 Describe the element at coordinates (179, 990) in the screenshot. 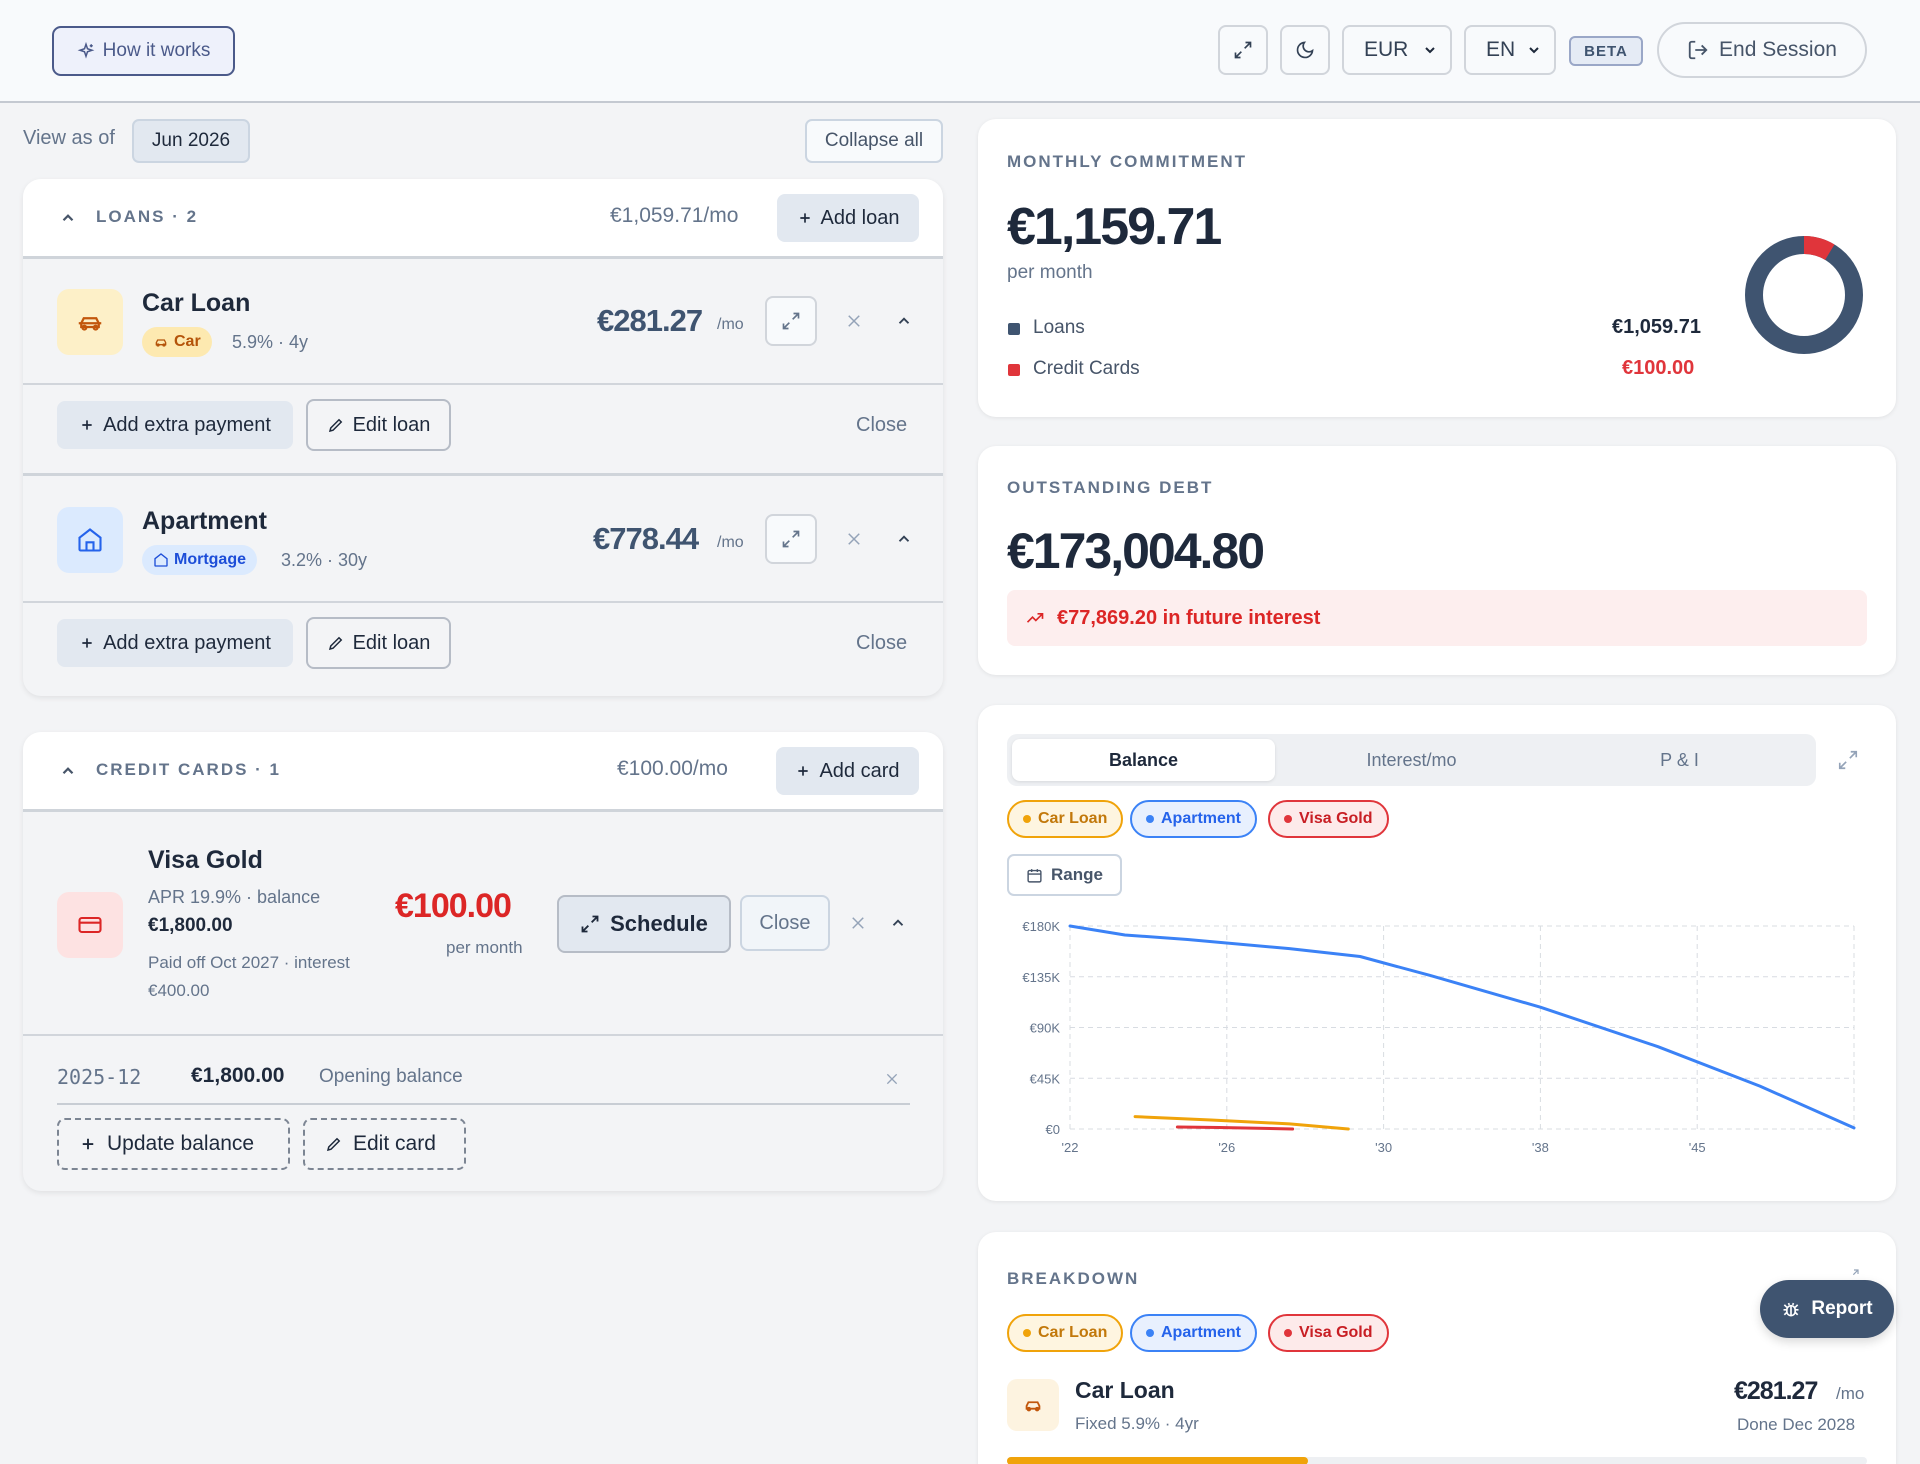

I see `card-interest: €400.00` at that location.